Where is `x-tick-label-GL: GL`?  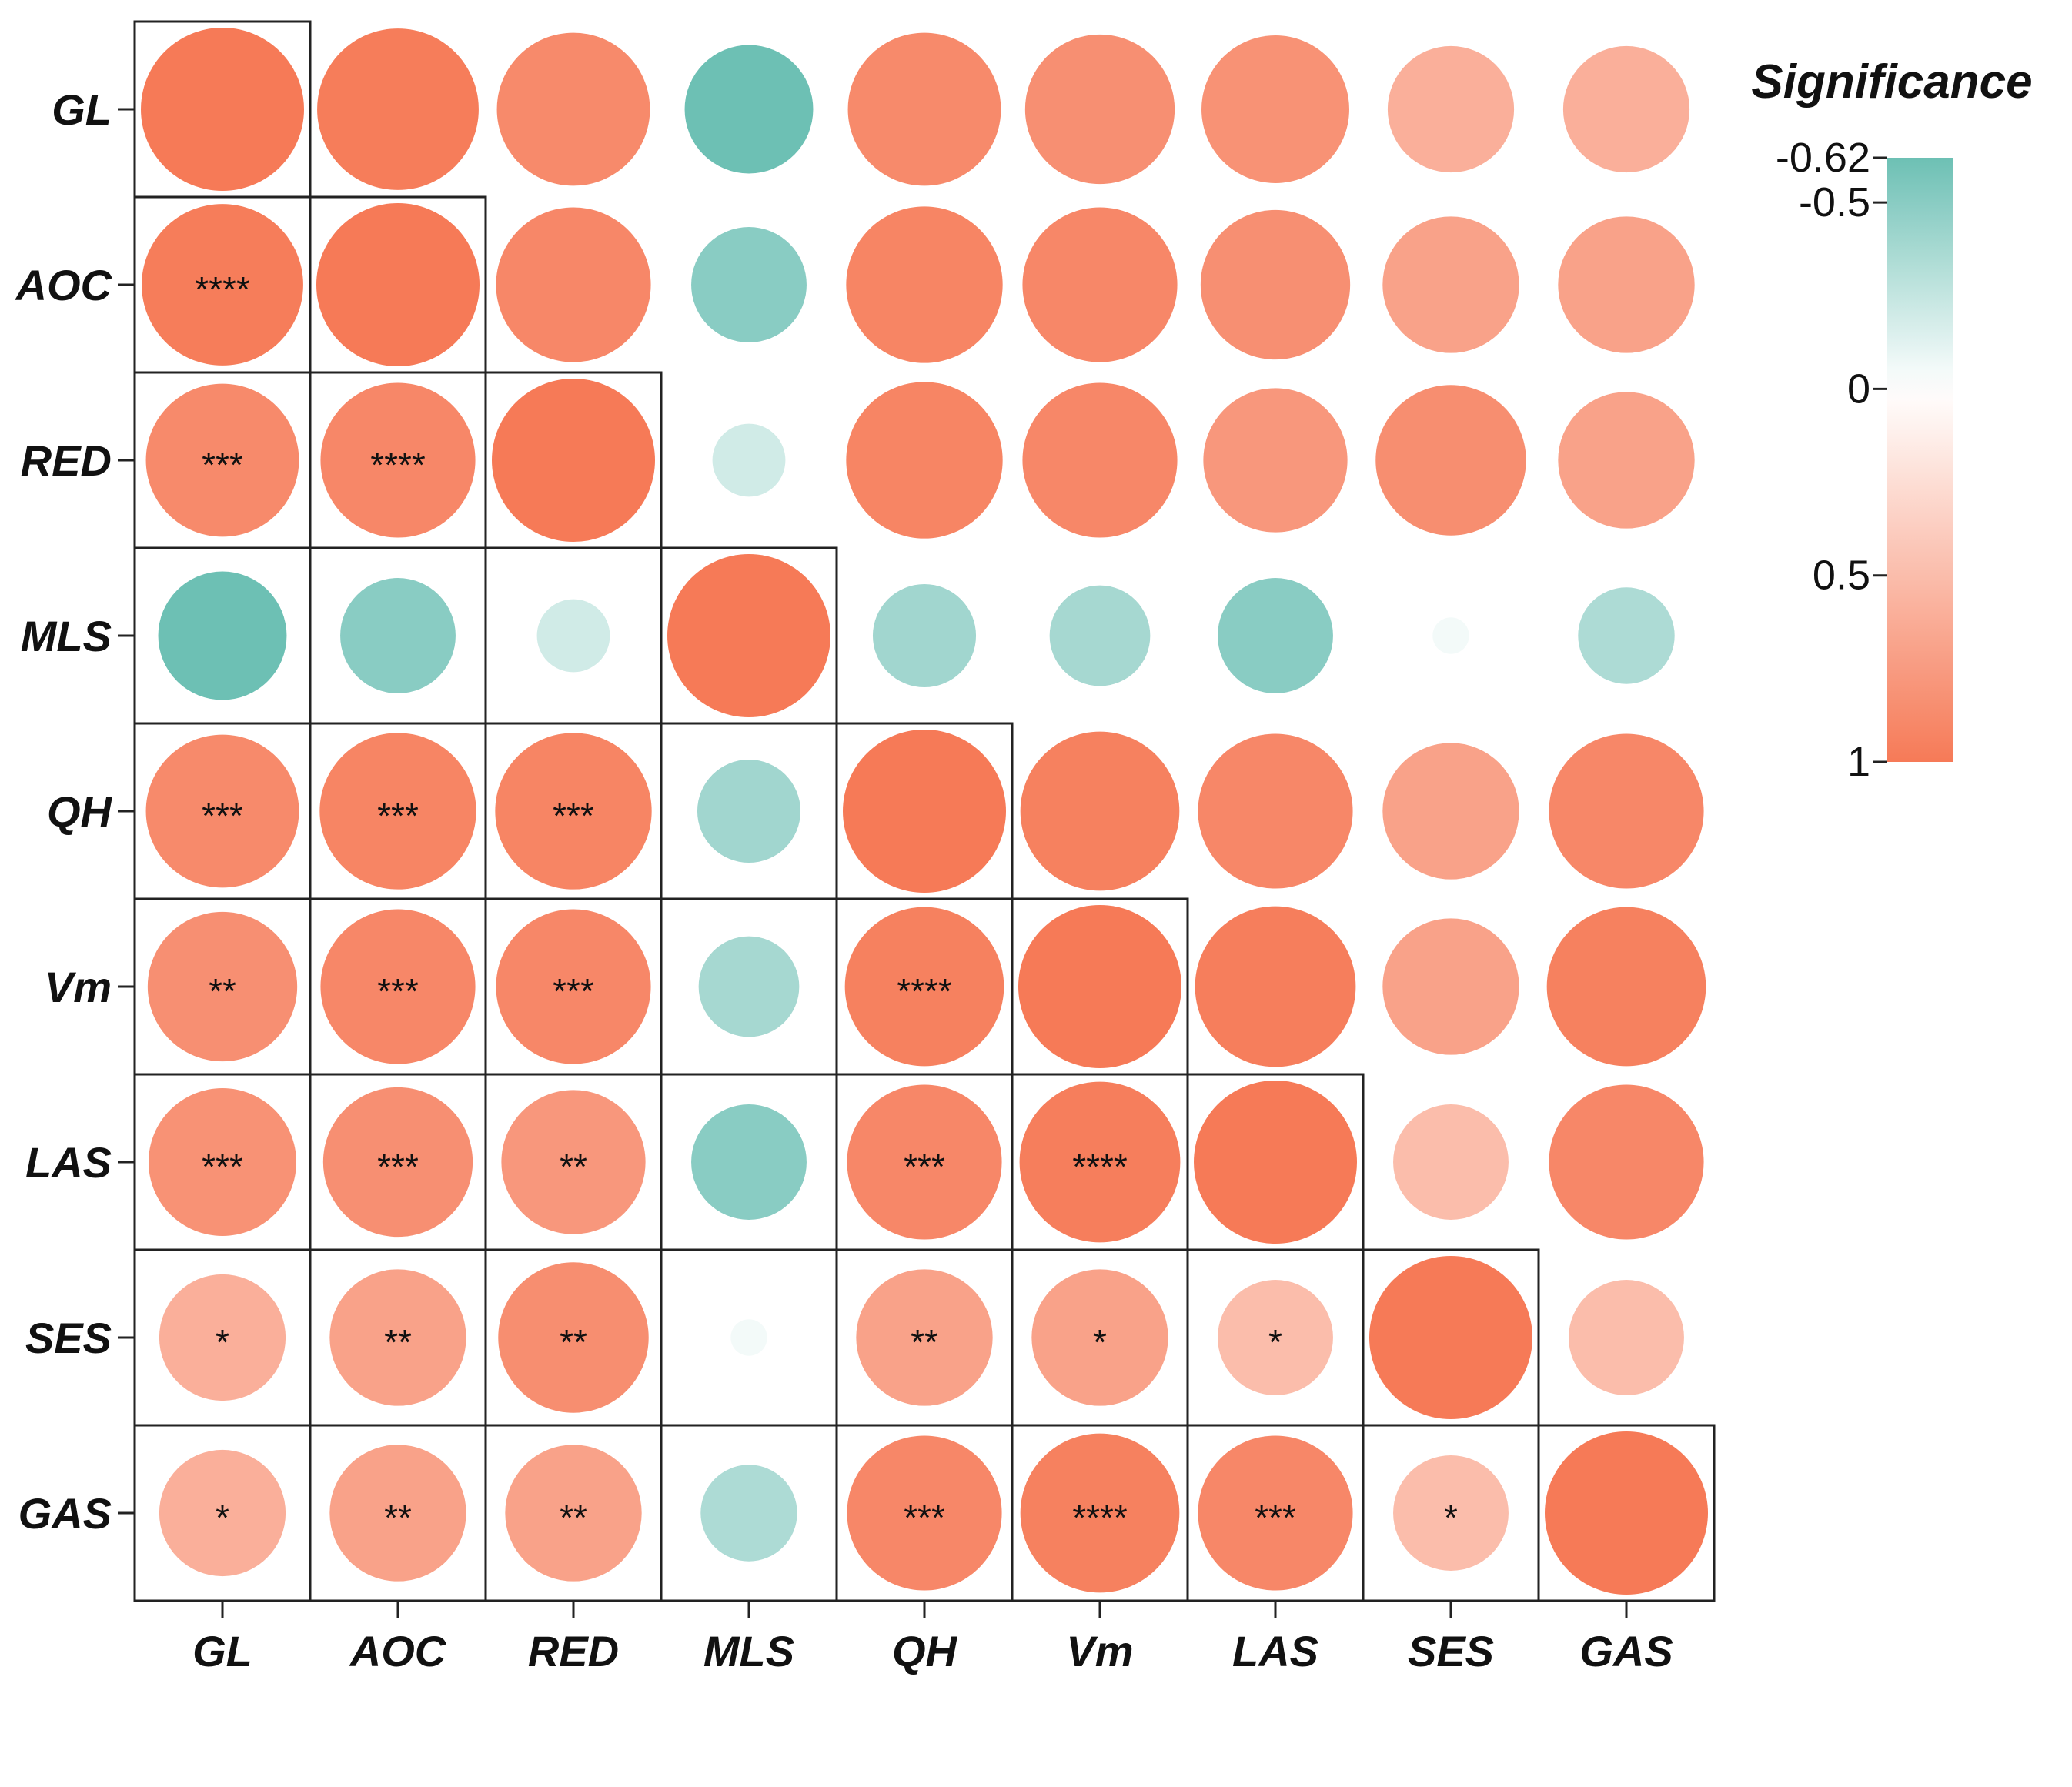 x-tick-label-GL: GL is located at coordinates (222, 1651).